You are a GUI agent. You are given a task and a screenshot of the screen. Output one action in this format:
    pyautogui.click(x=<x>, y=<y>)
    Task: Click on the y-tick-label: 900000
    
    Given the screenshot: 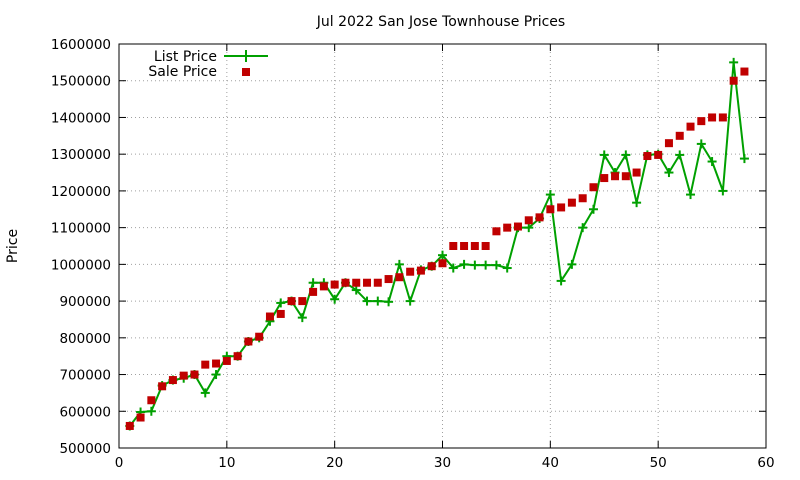 What is the action you would take?
    pyautogui.click(x=85, y=302)
    